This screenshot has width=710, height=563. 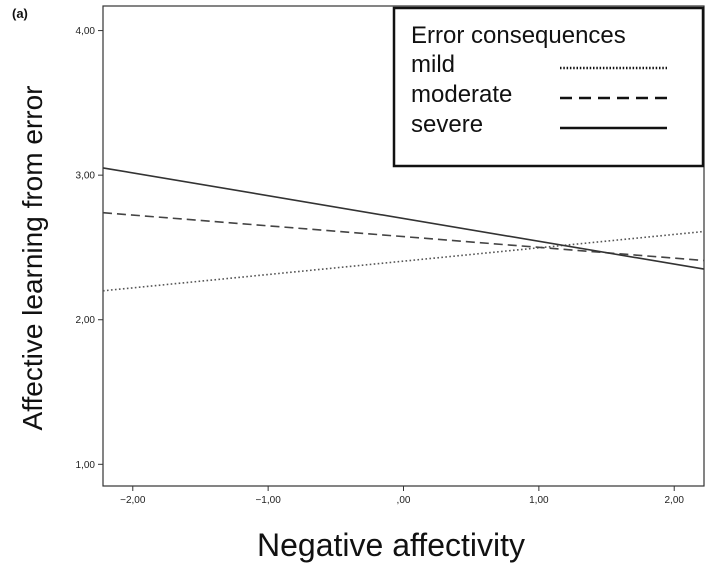 I want to click on y-tick-label: 2,00, so click(x=86, y=320).